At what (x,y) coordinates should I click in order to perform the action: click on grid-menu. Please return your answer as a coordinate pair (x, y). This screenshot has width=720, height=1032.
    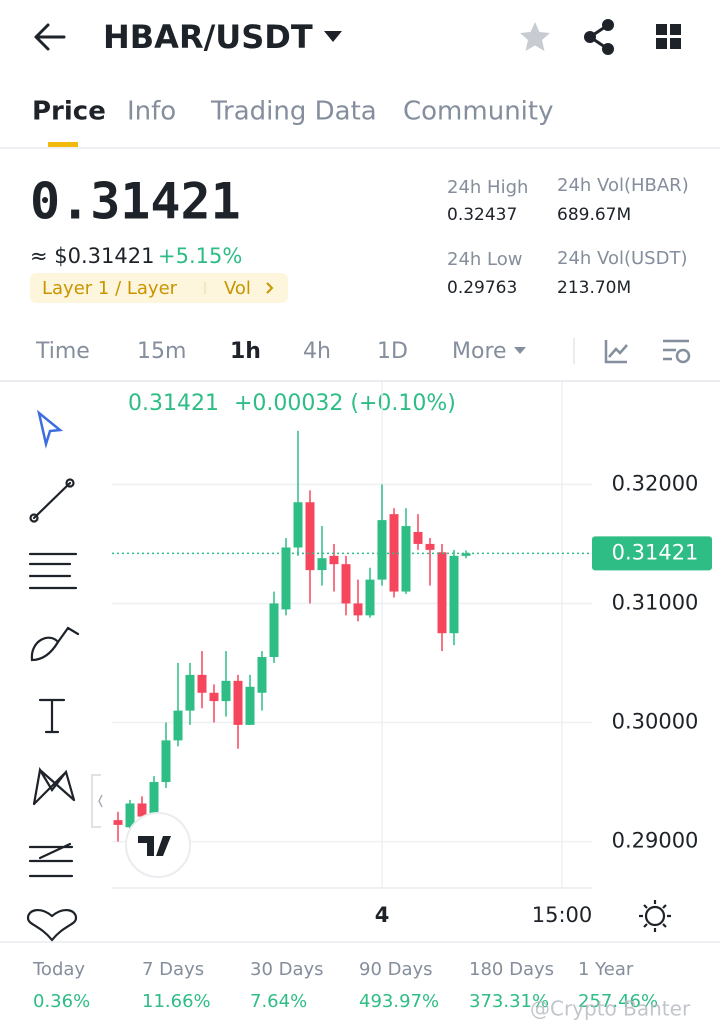
    Looking at the image, I should click on (668, 36).